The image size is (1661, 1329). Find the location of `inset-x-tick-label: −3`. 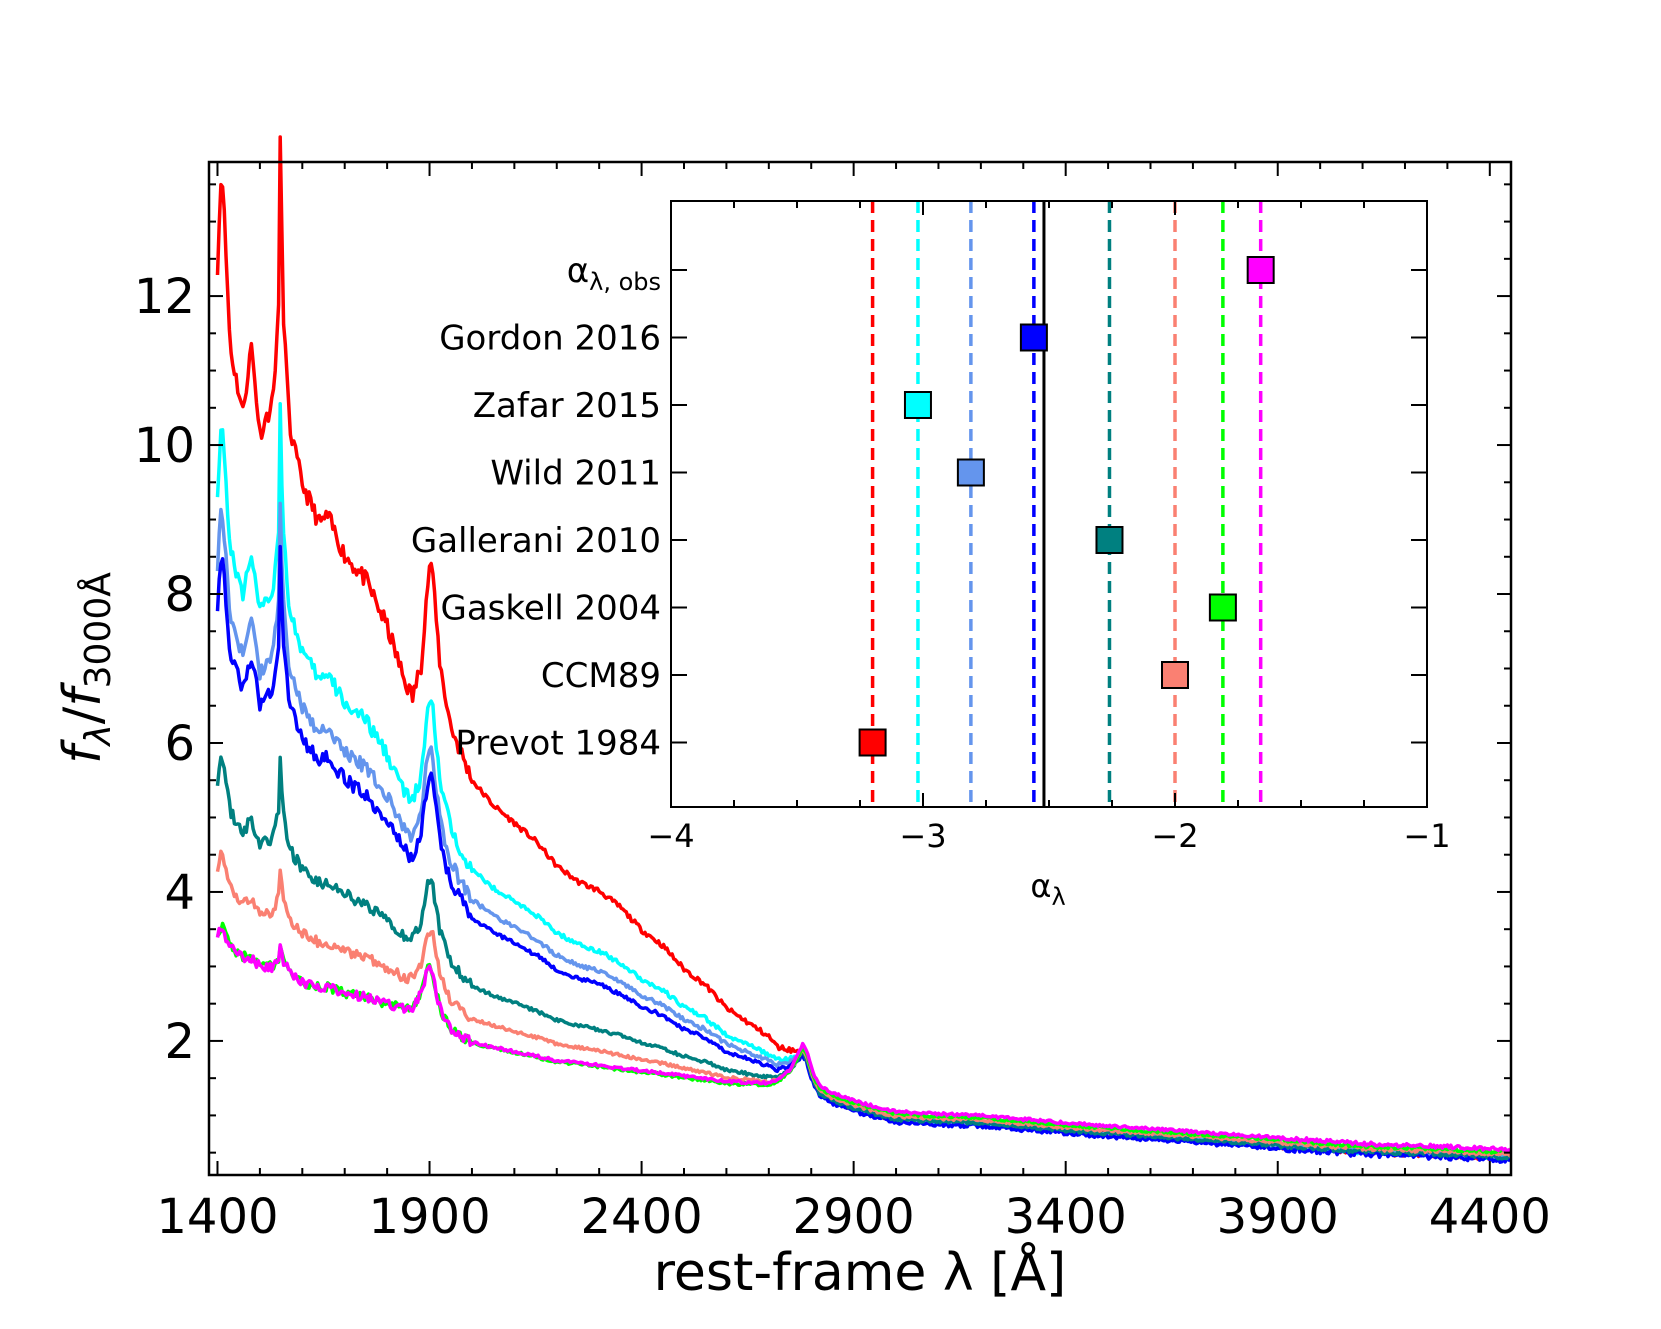

inset-x-tick-label: −3 is located at coordinates (922, 836).